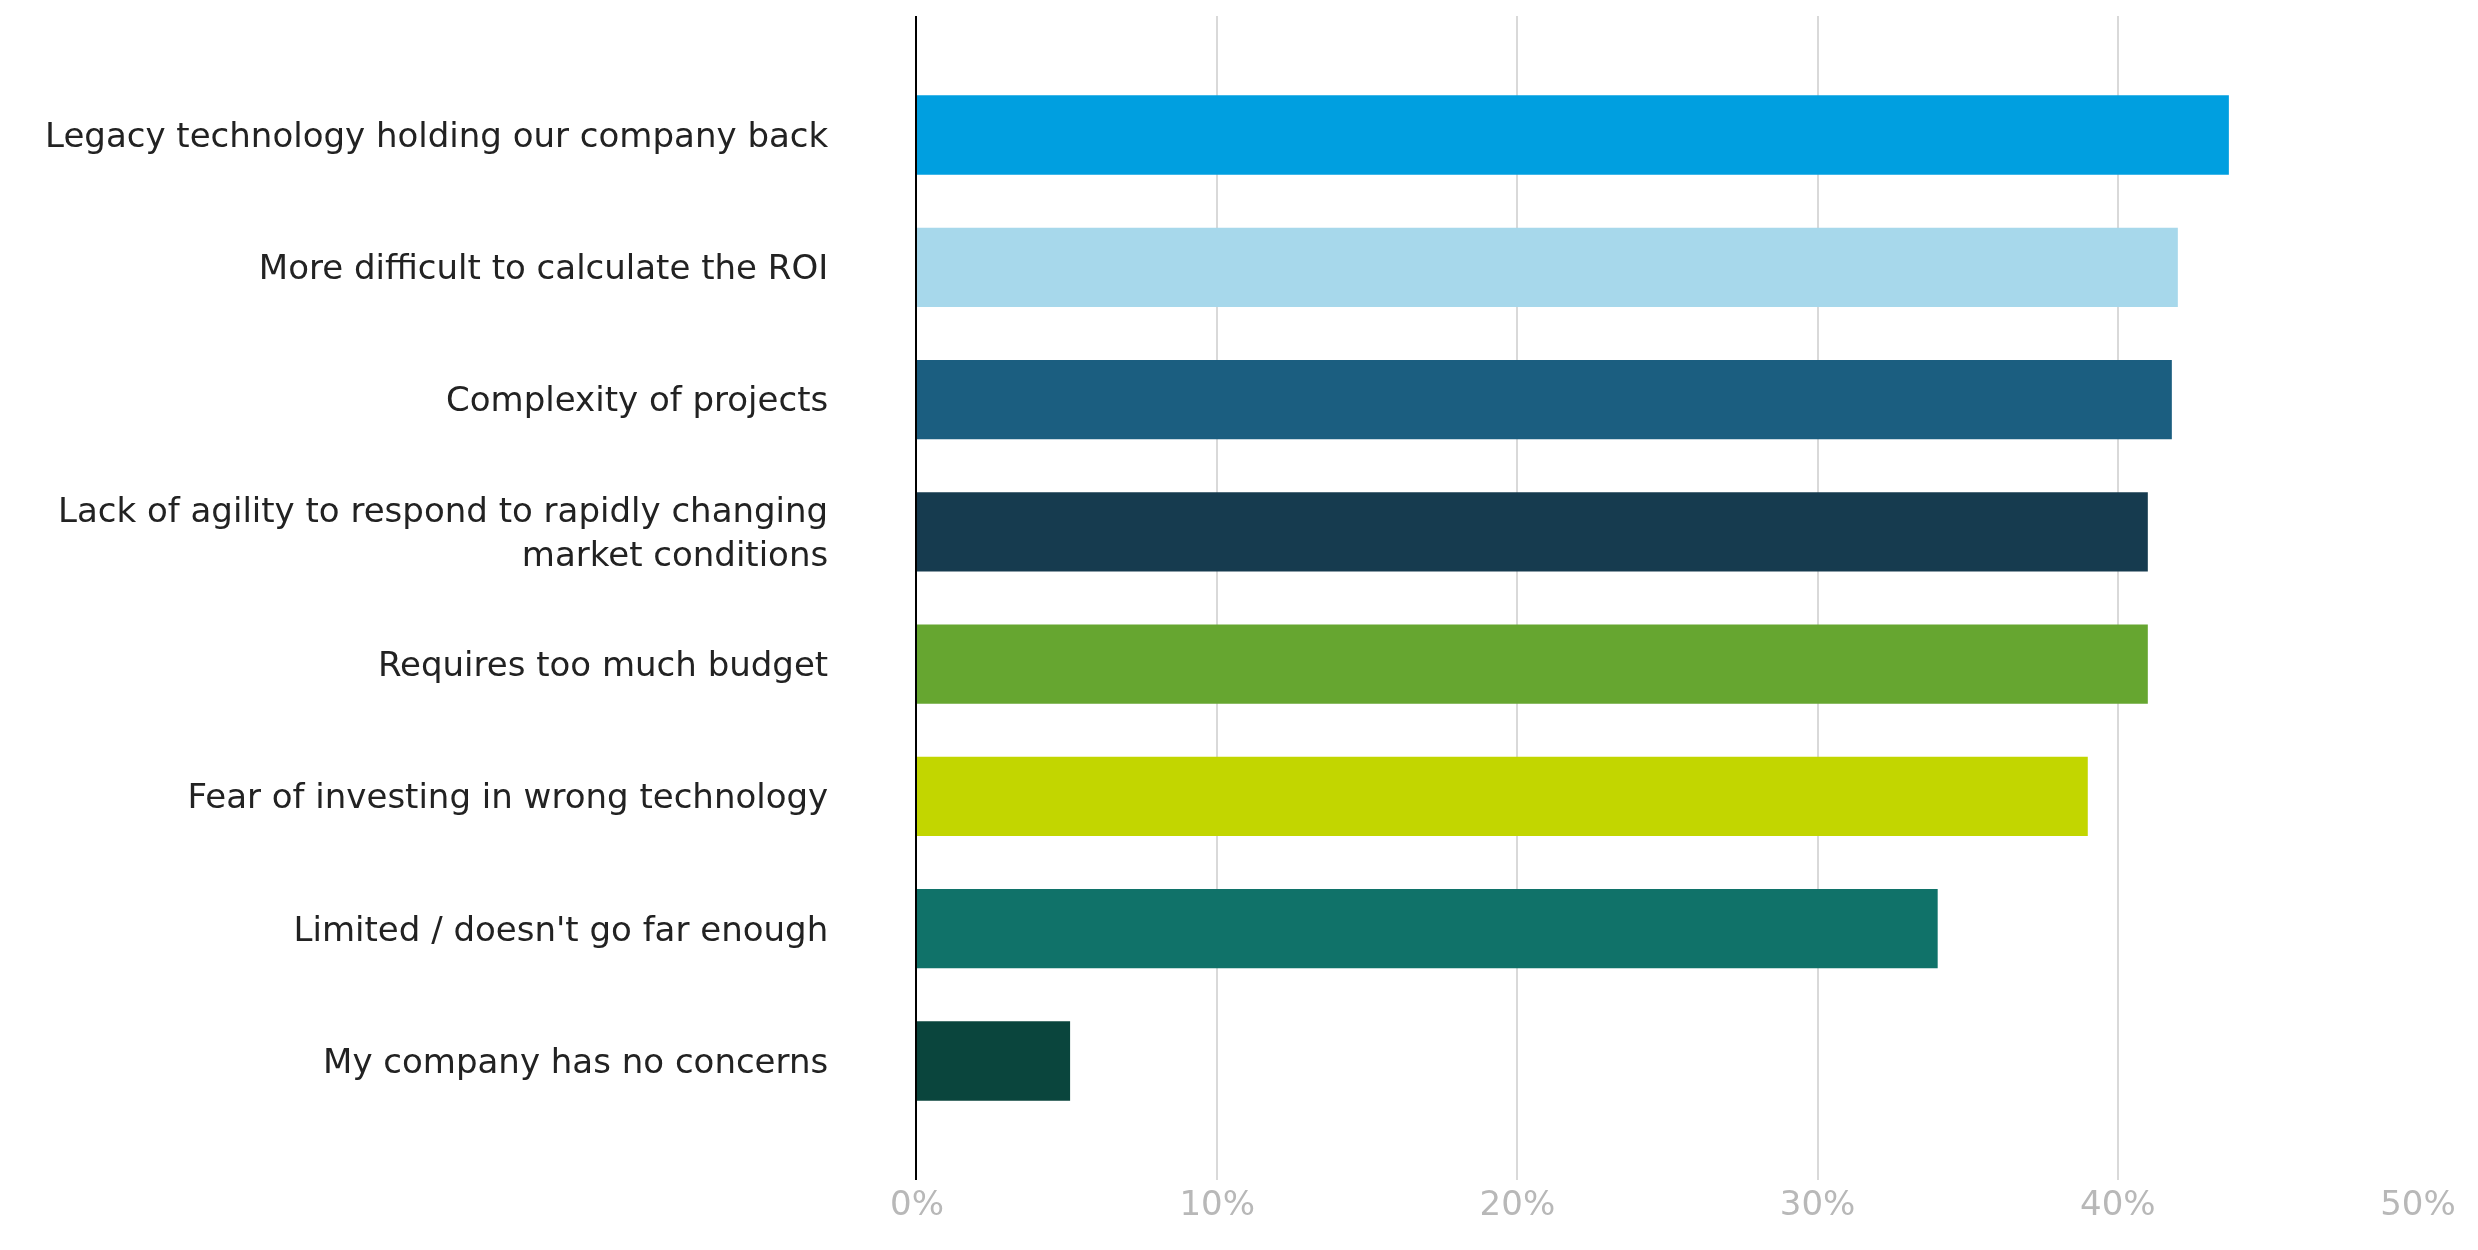  I want to click on x-tick-label: 20%, so click(1517, 1203).